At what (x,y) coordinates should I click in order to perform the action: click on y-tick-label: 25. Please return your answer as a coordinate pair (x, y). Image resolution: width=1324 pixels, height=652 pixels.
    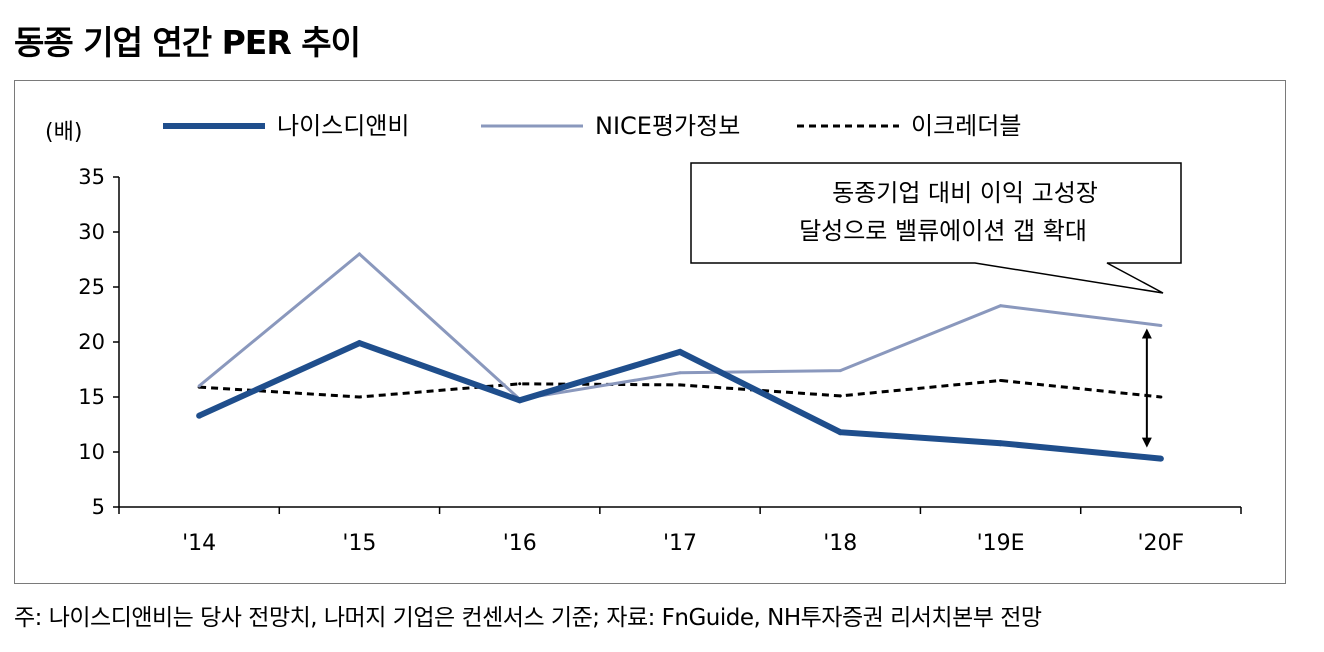
    Looking at the image, I should click on (91, 287).